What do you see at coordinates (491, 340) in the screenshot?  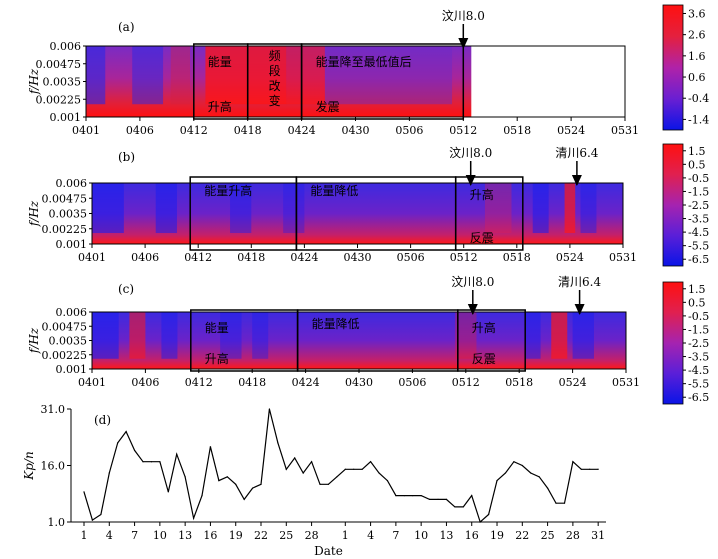 I see `event-box` at bounding box center [491, 340].